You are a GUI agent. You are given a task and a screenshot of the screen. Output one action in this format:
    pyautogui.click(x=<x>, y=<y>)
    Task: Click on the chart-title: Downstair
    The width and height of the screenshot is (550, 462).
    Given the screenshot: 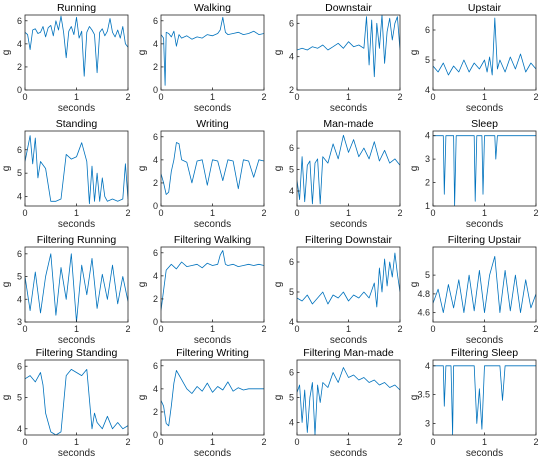 What is the action you would take?
    pyautogui.click(x=348, y=8)
    